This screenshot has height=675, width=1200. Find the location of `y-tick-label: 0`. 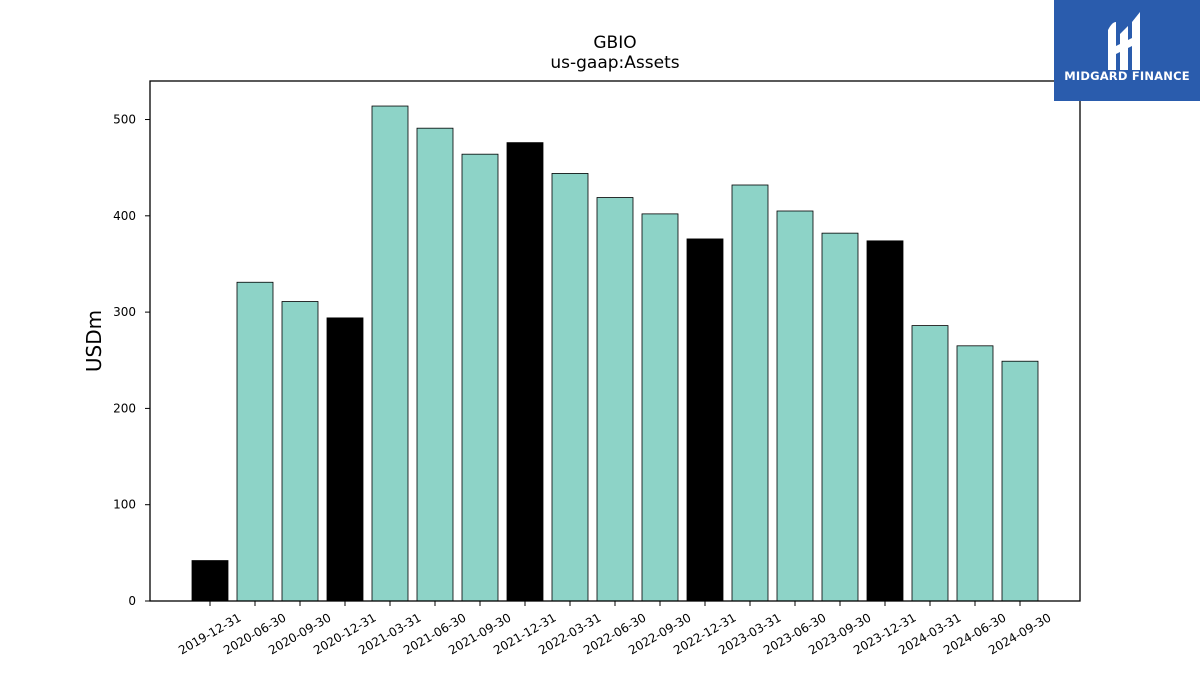

y-tick-label: 0 is located at coordinates (132, 601).